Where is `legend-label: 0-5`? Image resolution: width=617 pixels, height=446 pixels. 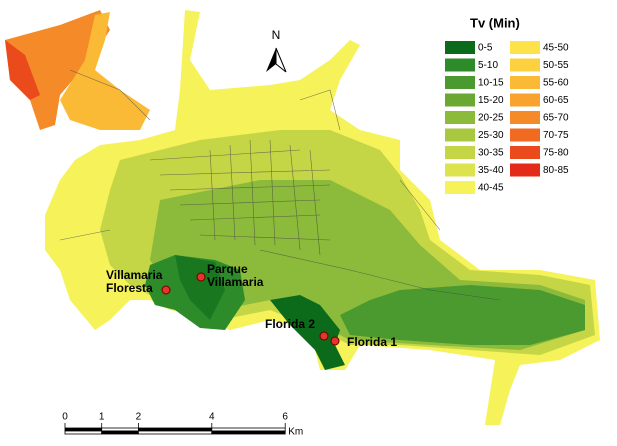 legend-label: 0-5 is located at coordinates (485, 48).